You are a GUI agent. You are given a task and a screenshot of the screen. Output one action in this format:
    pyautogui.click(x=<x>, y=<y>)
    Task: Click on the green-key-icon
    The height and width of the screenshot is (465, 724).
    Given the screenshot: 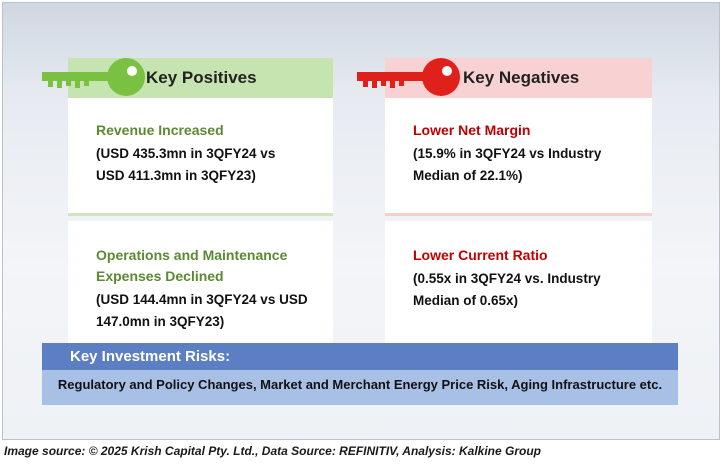 What is the action you would take?
    pyautogui.click(x=93, y=77)
    